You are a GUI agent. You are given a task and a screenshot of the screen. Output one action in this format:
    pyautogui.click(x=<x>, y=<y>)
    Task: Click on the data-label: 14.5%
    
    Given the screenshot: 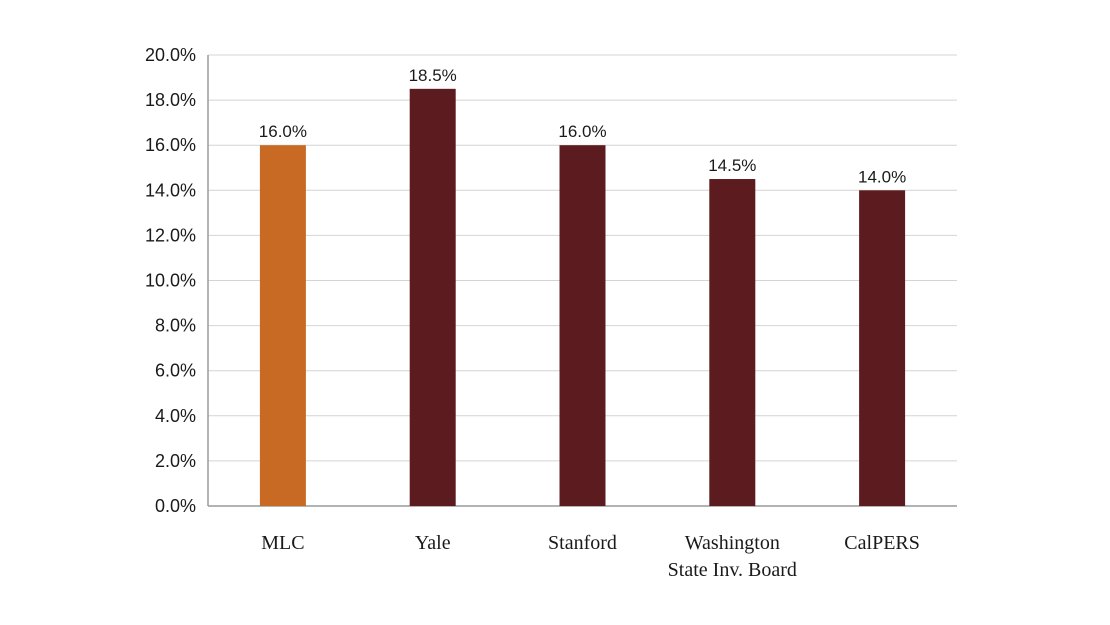 What is the action you would take?
    pyautogui.click(x=732, y=165)
    